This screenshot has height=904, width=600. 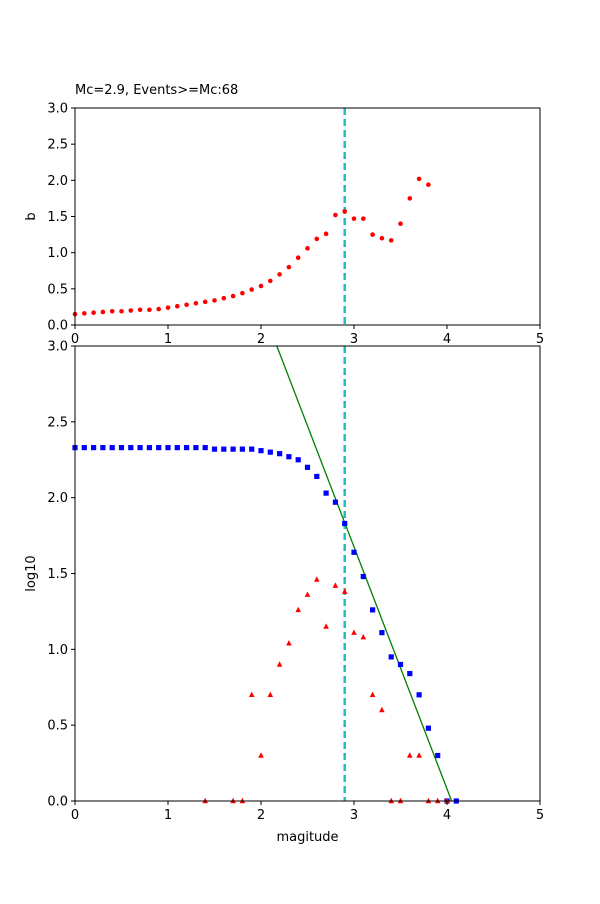 I want to click on x-axis-label: magitude, so click(x=307, y=837).